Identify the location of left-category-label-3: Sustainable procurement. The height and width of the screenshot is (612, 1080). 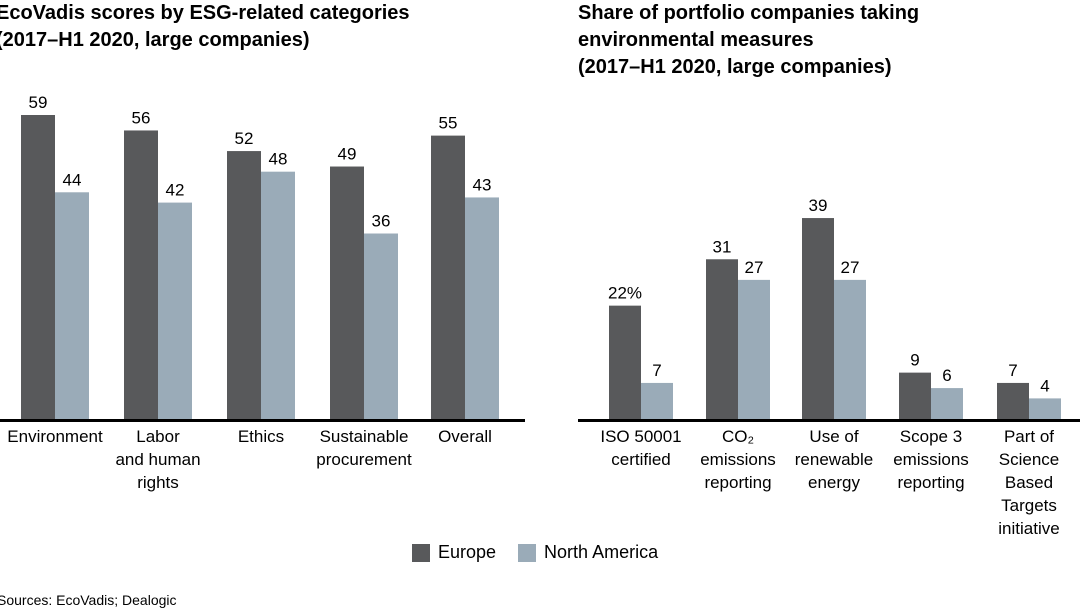
(364, 448).